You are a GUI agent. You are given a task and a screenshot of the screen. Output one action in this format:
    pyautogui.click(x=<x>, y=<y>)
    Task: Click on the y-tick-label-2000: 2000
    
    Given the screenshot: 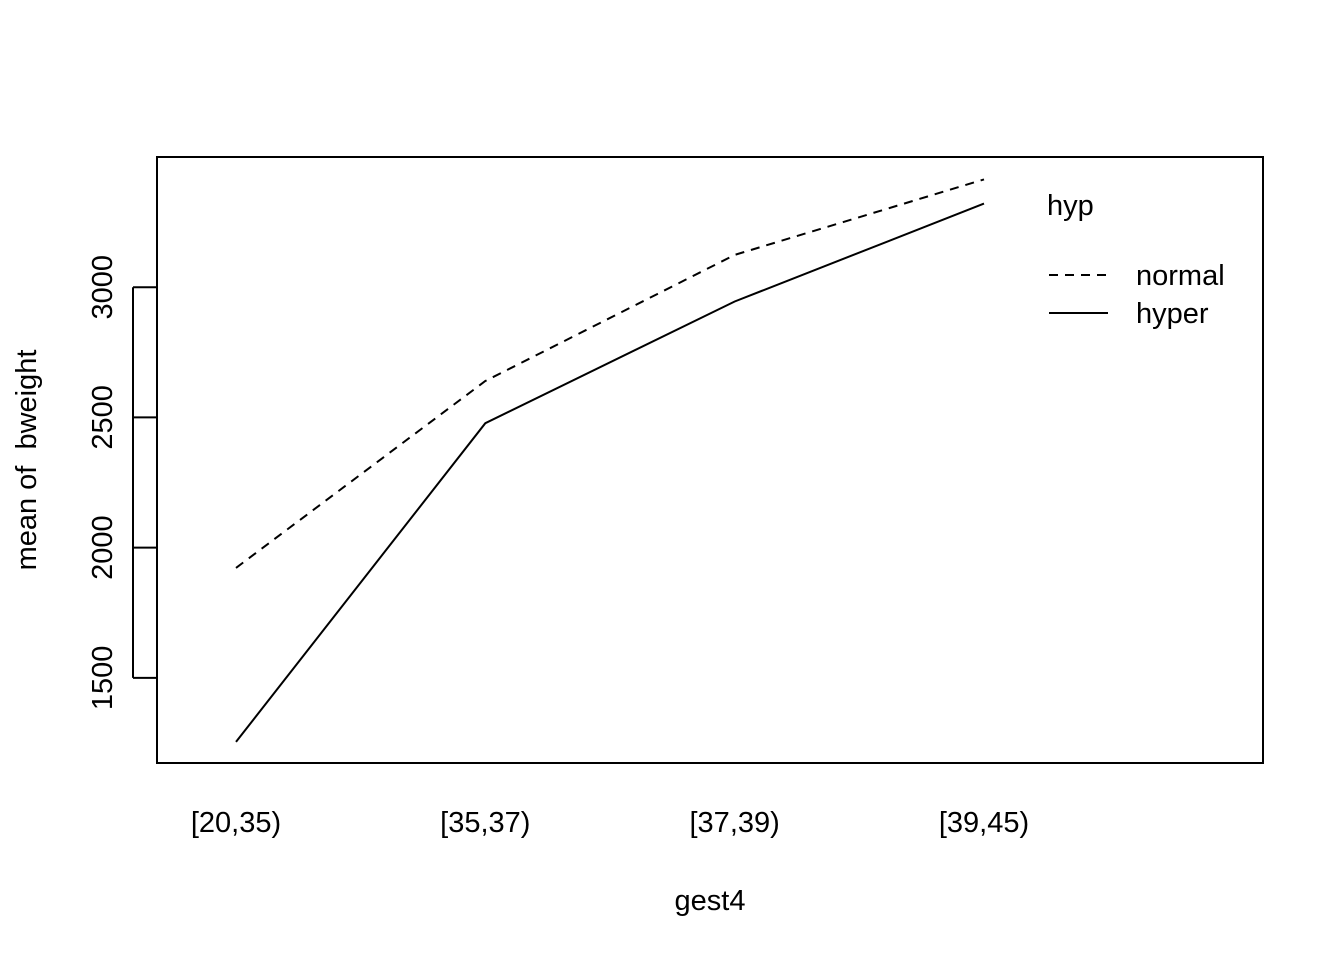 What is the action you would take?
    pyautogui.click(x=103, y=547)
    